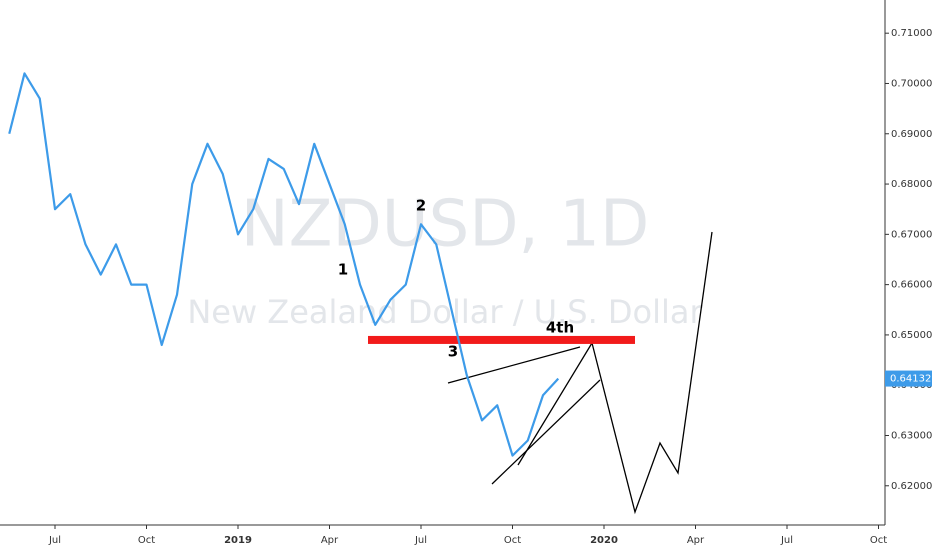  Describe the element at coordinates (238, 540) in the screenshot. I see `x-tick-label: 2019` at that location.